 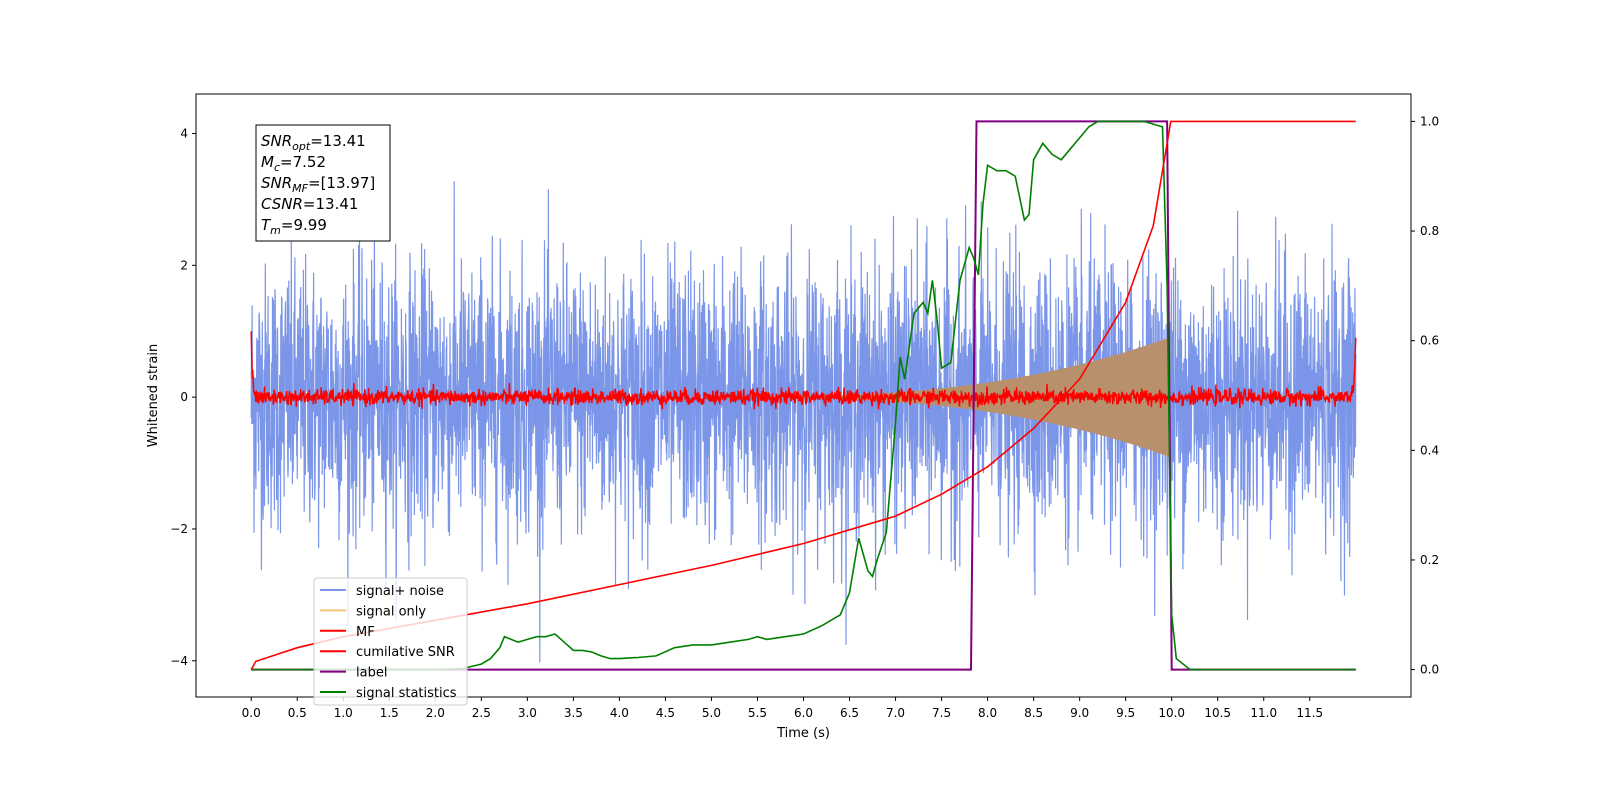 What do you see at coordinates (365, 632) in the screenshot?
I see `legend-entry: MF` at bounding box center [365, 632].